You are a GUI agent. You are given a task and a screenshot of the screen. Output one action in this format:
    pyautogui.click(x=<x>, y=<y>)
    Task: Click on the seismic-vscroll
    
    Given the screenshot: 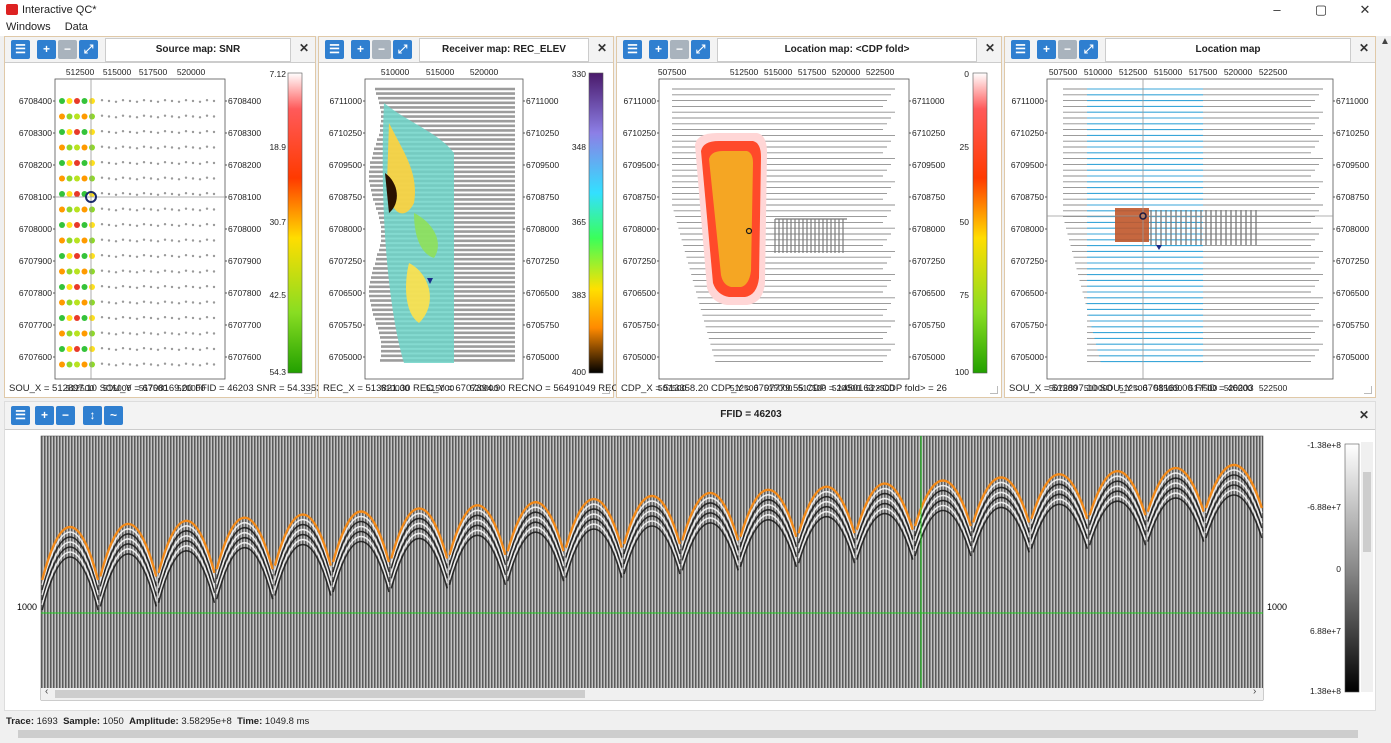 What is the action you would take?
    pyautogui.click(x=1367, y=567)
    